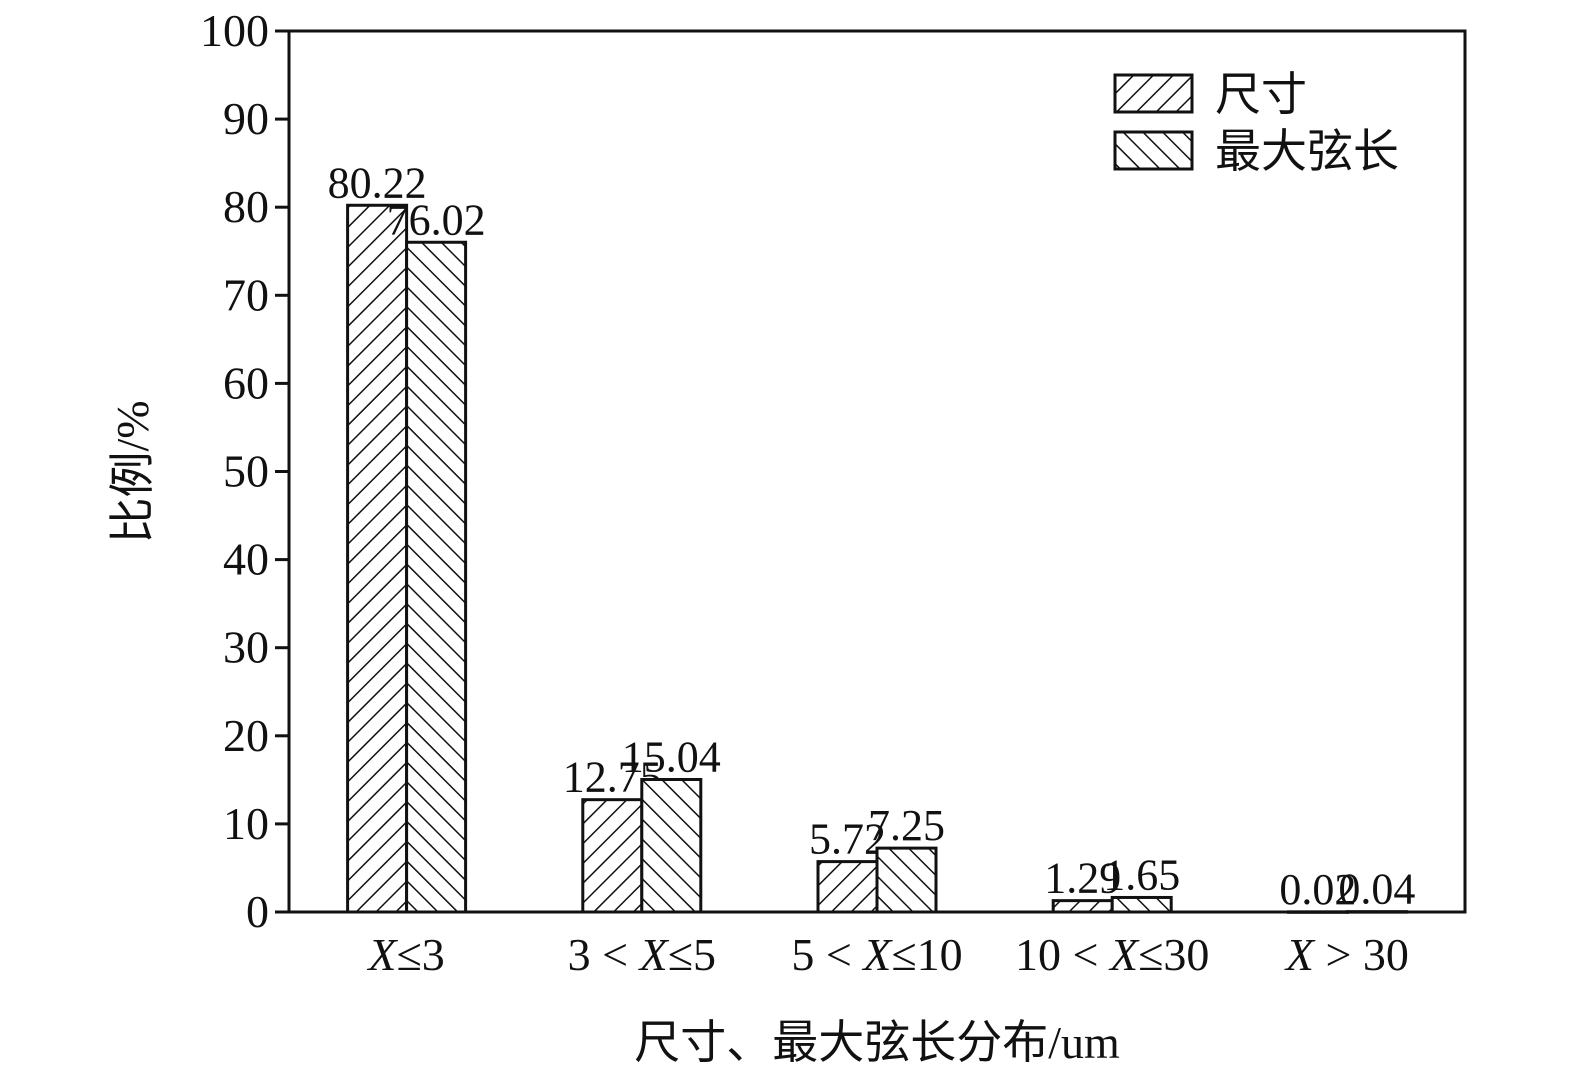 The height and width of the screenshot is (1081, 1575). What do you see at coordinates (246, 382) in the screenshot?
I see `y-tick-label: 60` at bounding box center [246, 382].